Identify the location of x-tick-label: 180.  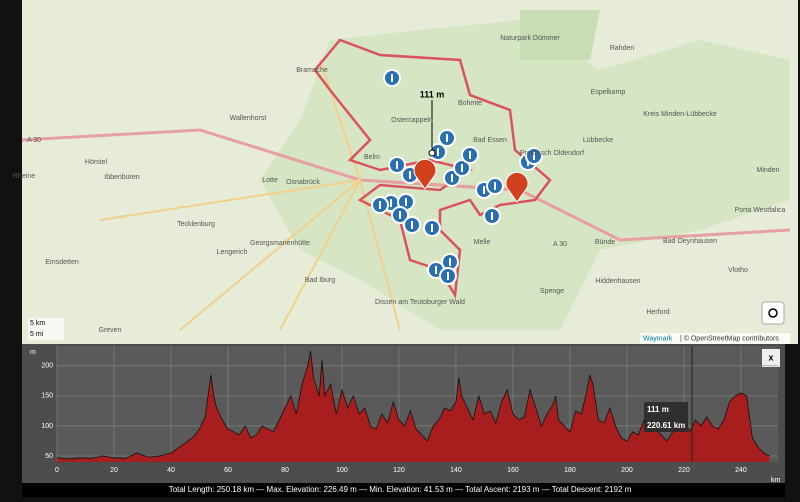
(570, 470).